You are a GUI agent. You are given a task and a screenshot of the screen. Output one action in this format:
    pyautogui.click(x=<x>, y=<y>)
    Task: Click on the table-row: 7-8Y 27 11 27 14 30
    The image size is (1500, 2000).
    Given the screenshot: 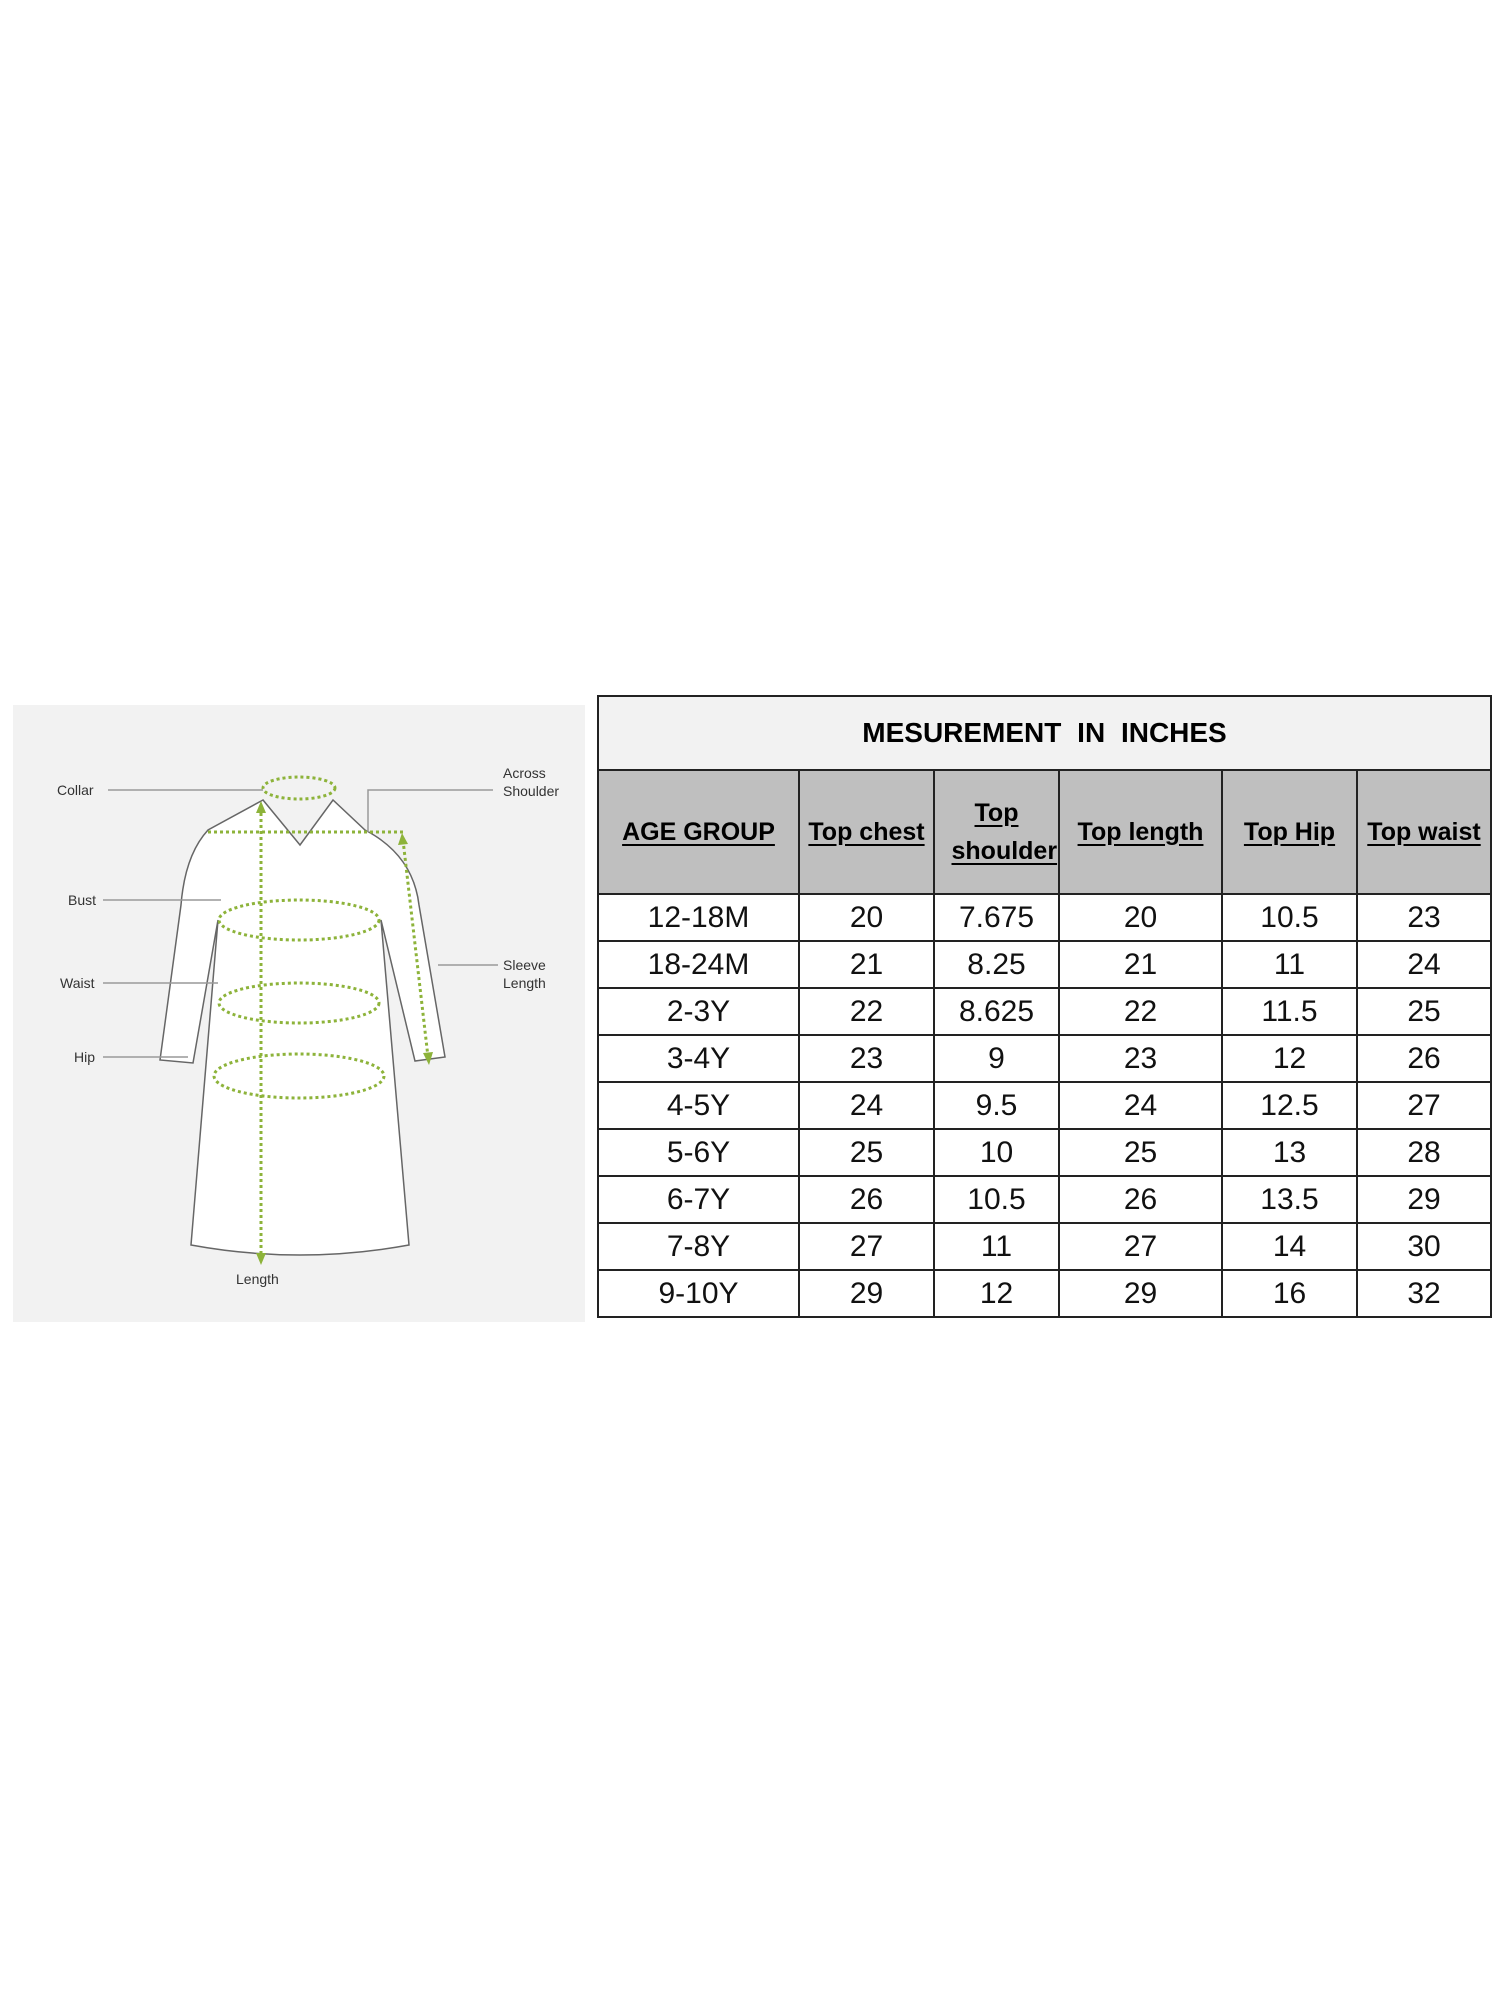 What is the action you would take?
    pyautogui.click(x=1044, y=1246)
    